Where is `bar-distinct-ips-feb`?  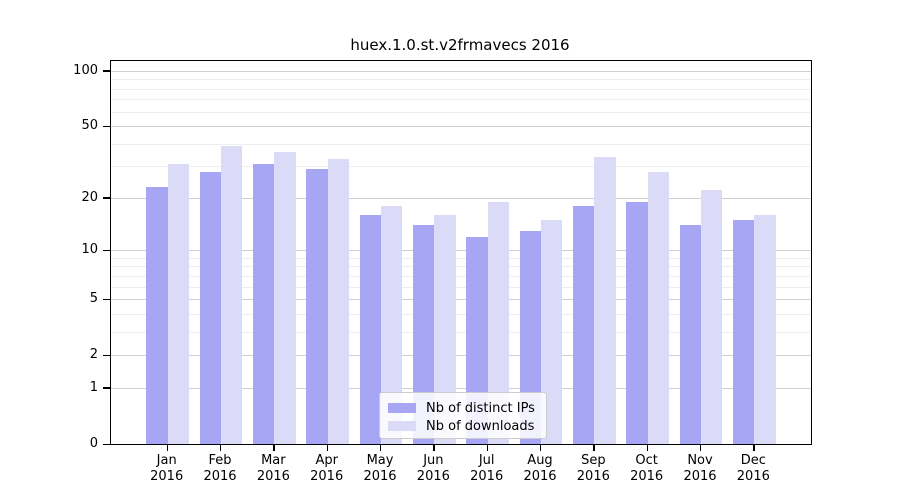 bar-distinct-ips-feb is located at coordinates (210, 307).